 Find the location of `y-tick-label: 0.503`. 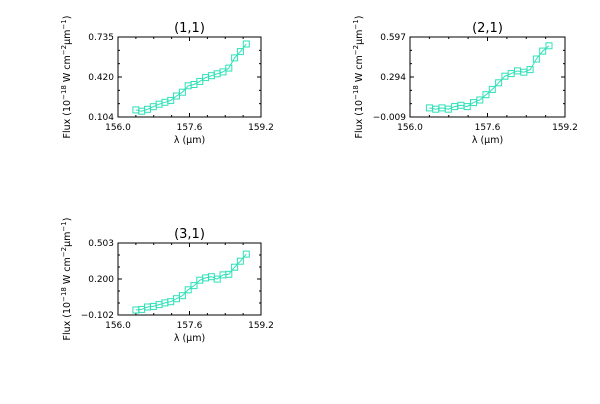

y-tick-label: 0.503 is located at coordinates (101, 244).